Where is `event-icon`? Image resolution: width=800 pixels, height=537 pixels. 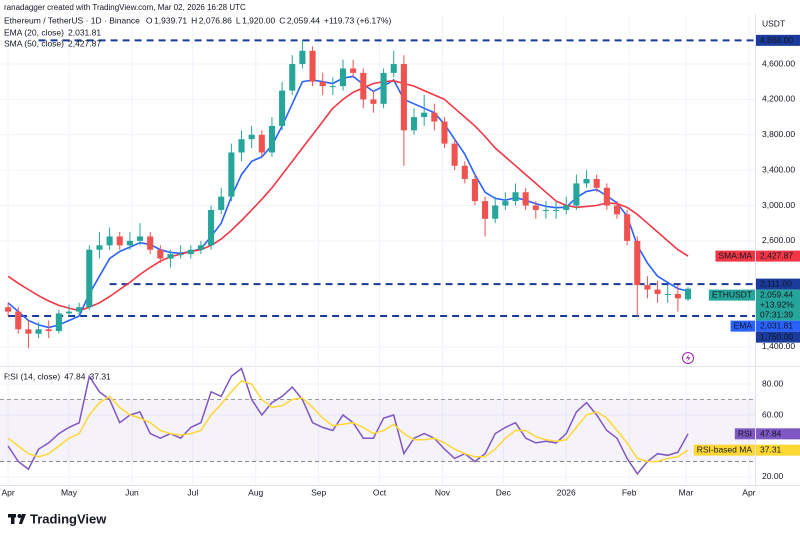
event-icon is located at coordinates (688, 358).